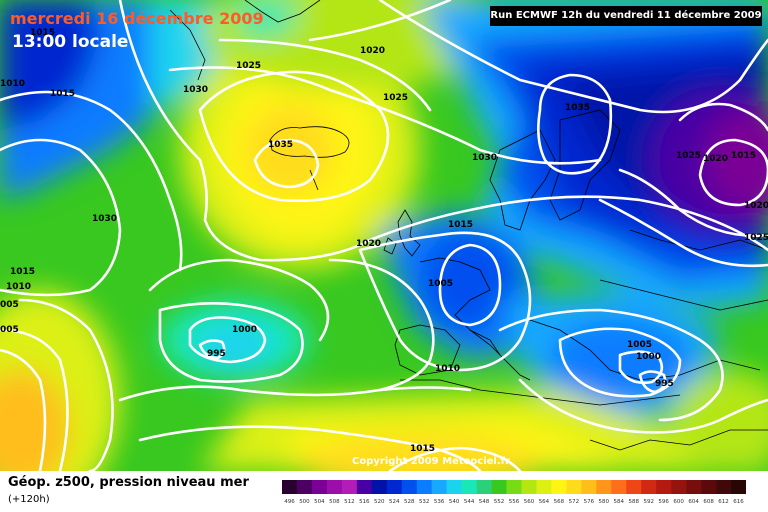 The width and height of the screenshot is (768, 512). I want to click on legend-tick-label: 612, so click(723, 502).